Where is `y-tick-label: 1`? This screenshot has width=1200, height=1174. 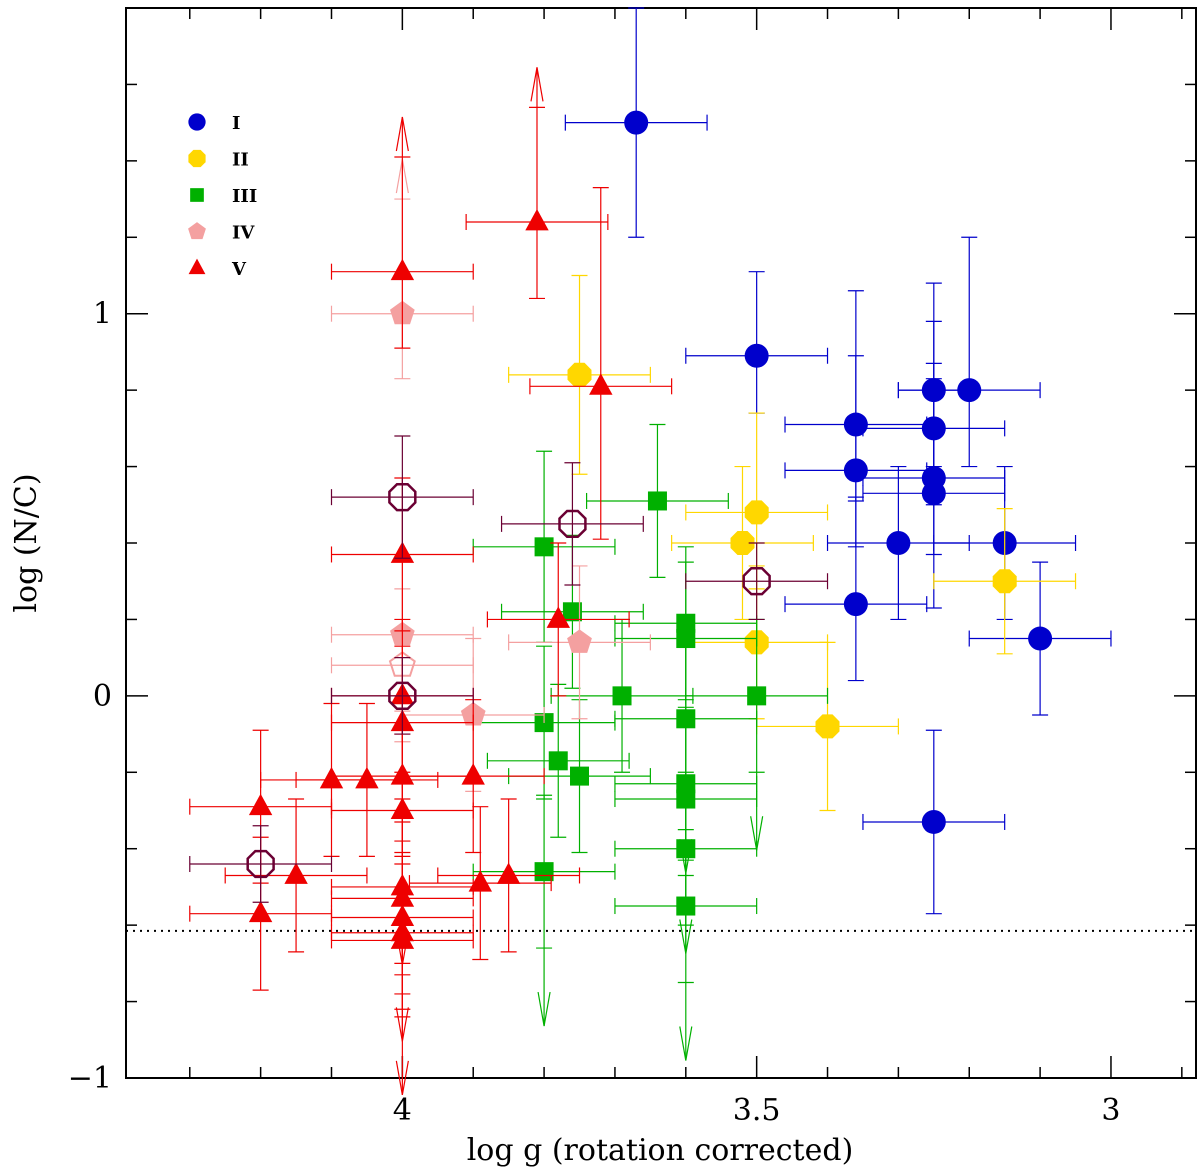
y-tick-label: 1 is located at coordinates (102, 314).